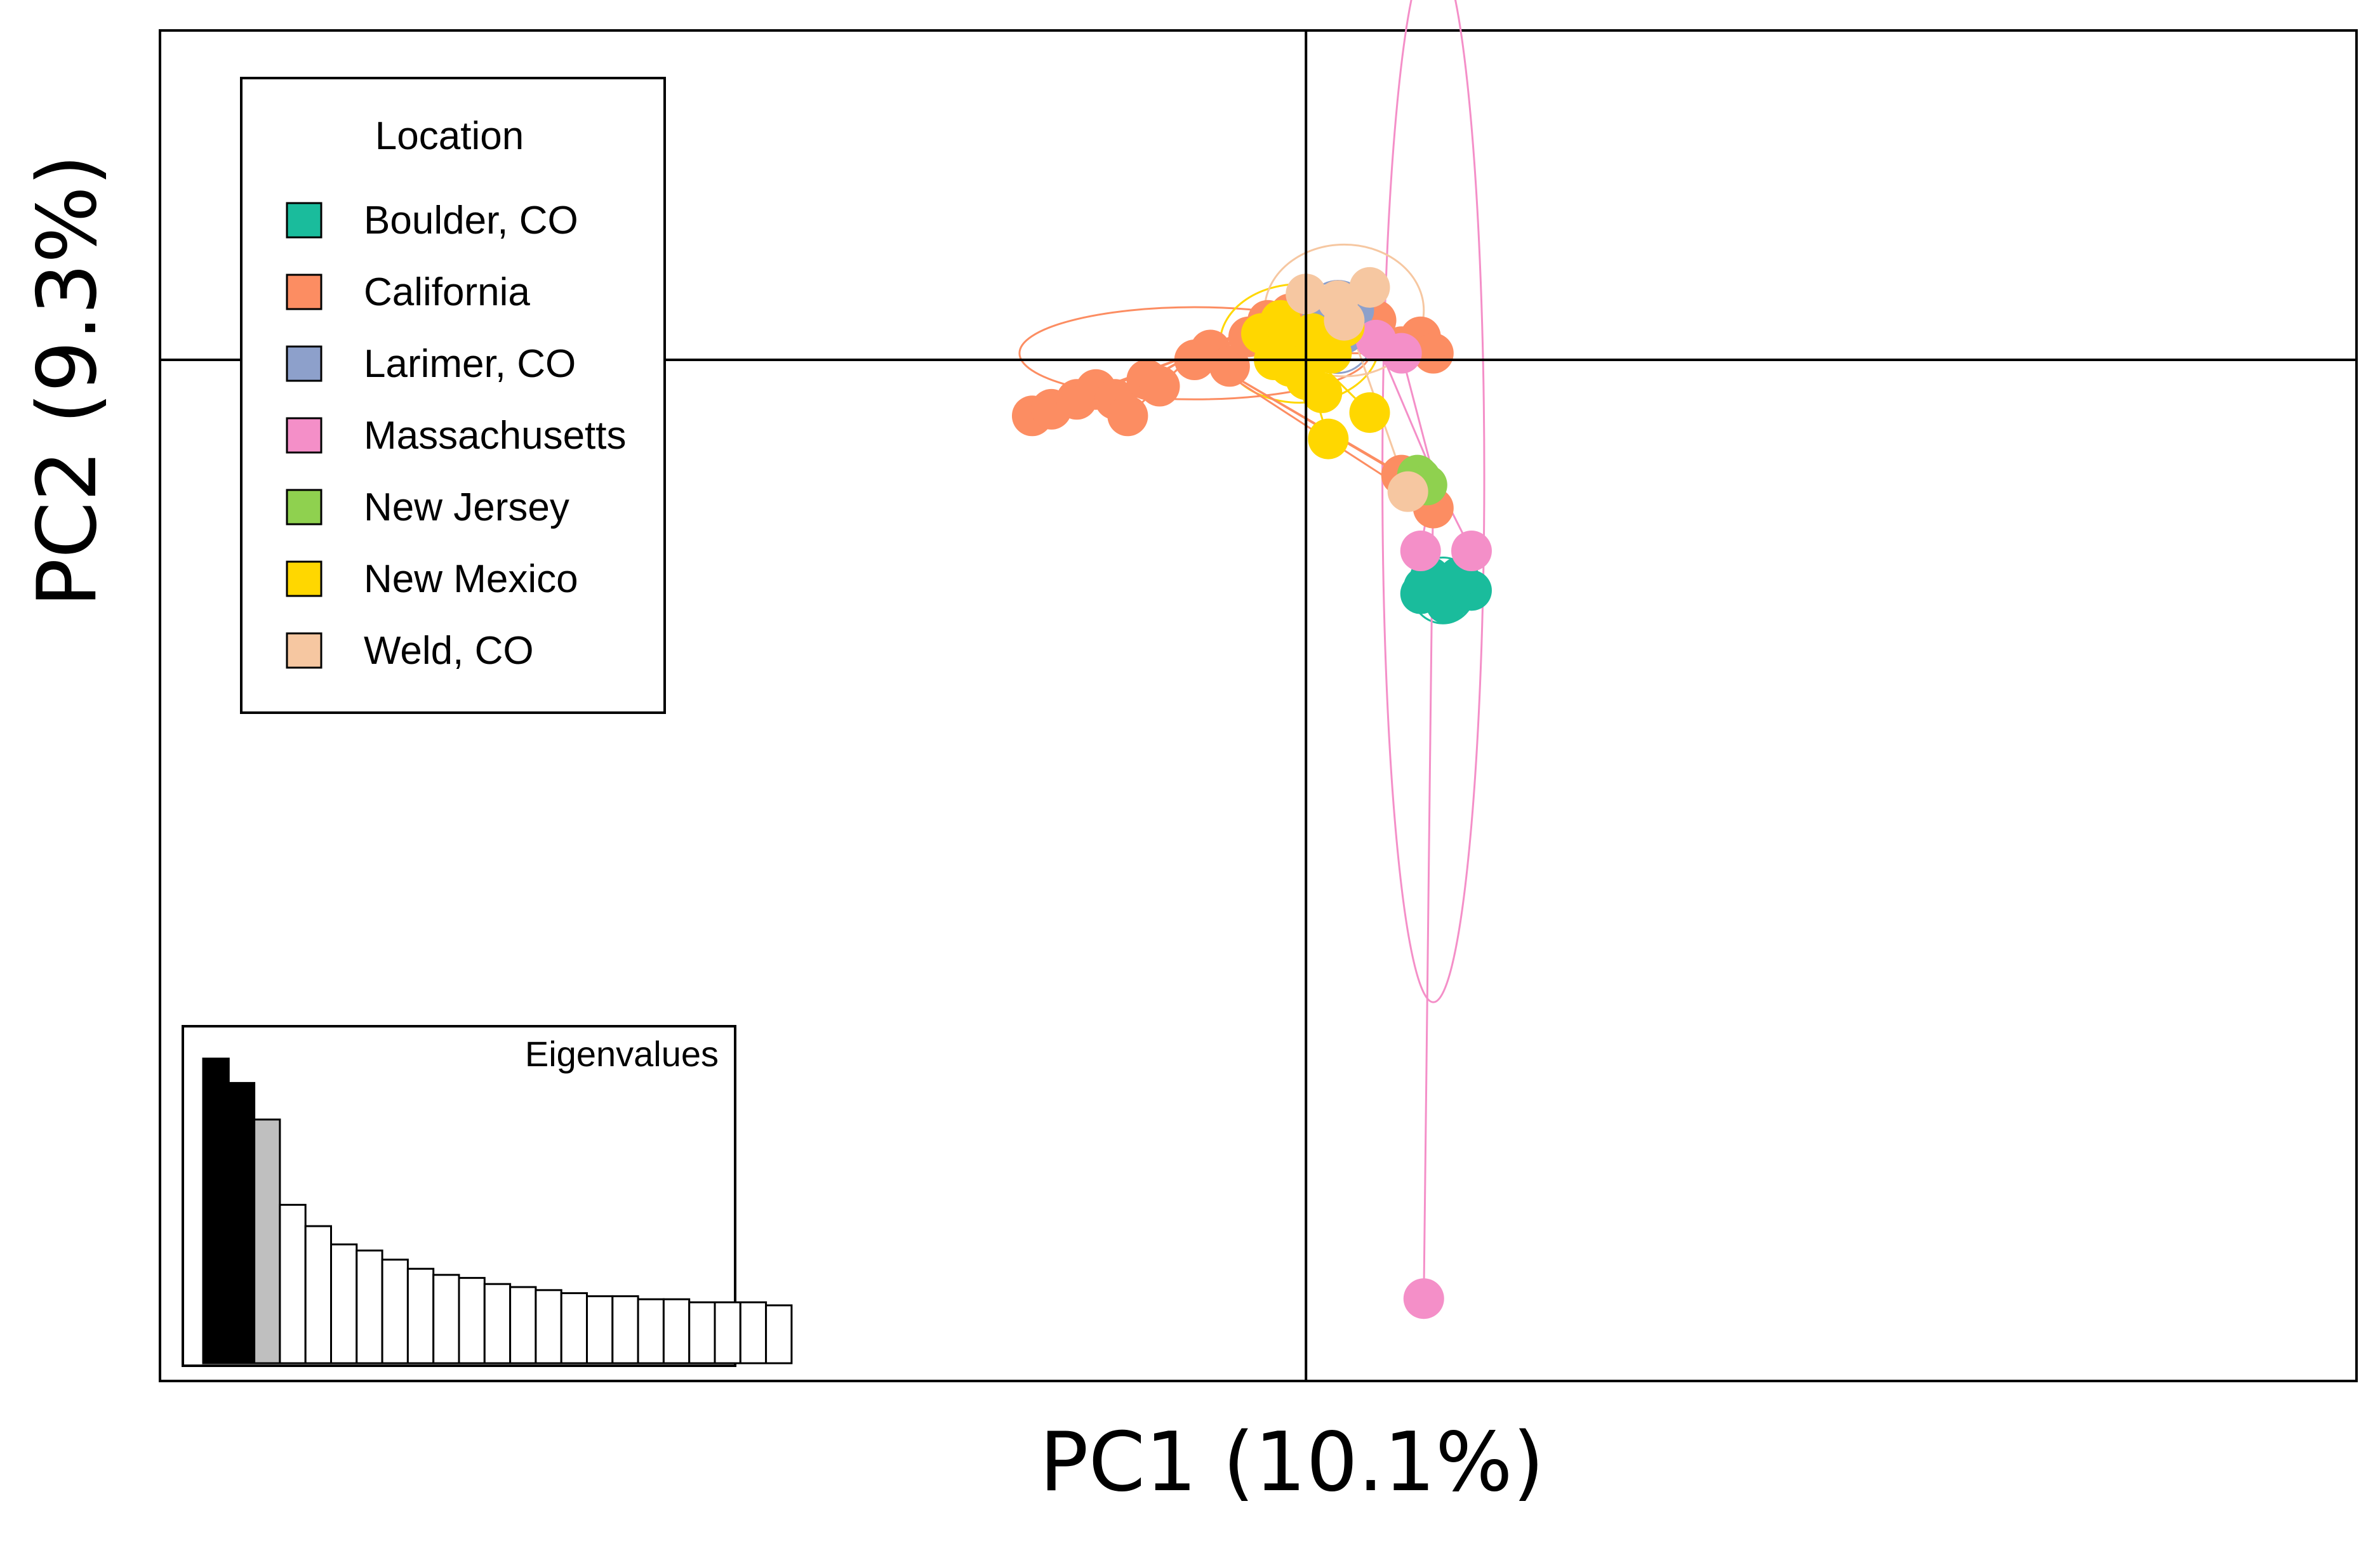 The width and height of the screenshot is (2380, 1546). What do you see at coordinates (67, 380) in the screenshot?
I see `y-axis-label: PC2 (9.3%)` at bounding box center [67, 380].